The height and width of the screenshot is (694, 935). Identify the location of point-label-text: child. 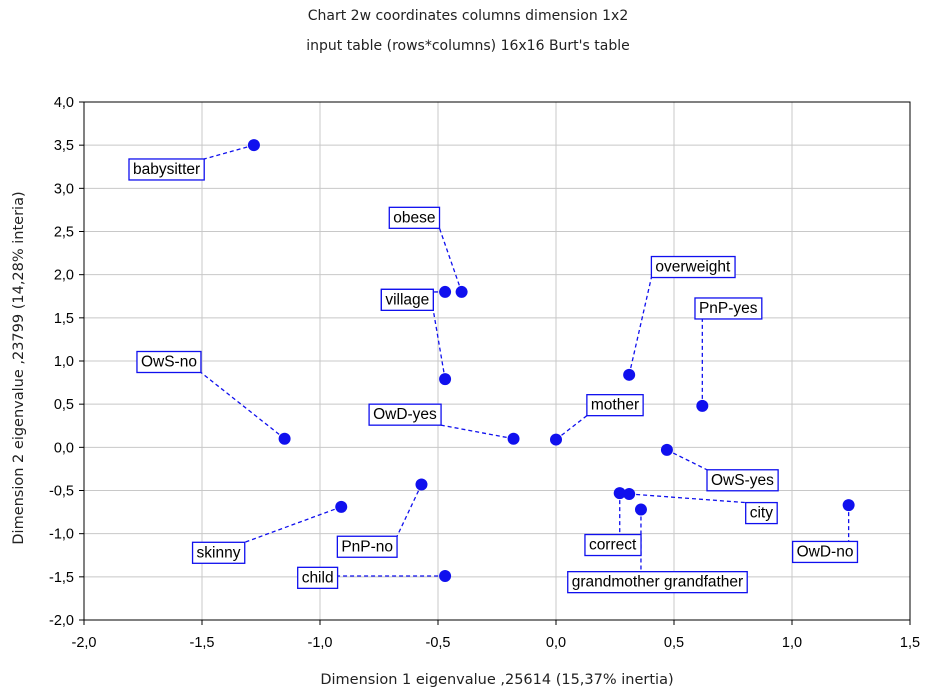
(318, 577).